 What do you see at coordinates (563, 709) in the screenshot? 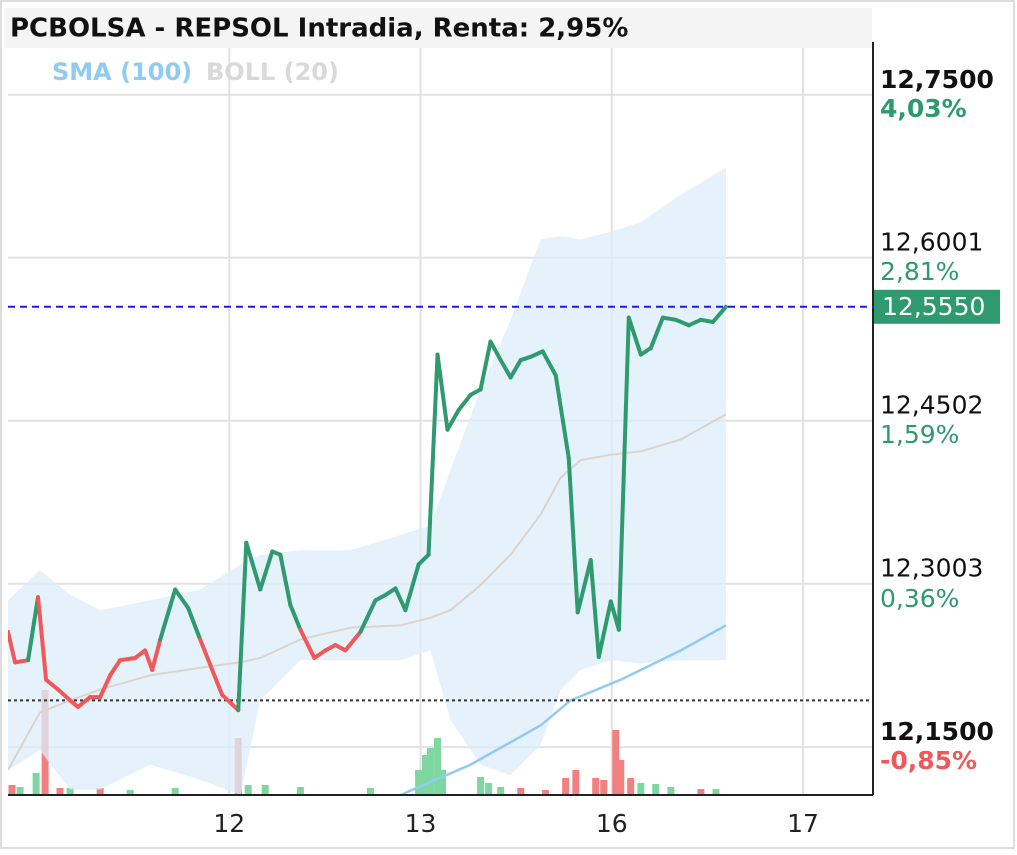
I see `sma-line` at bounding box center [563, 709].